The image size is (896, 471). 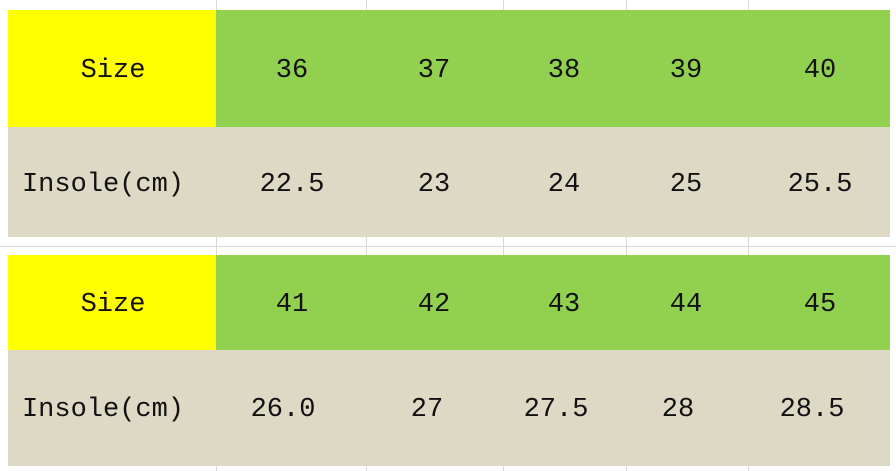 I want to click on size-value: 43, so click(x=564, y=305).